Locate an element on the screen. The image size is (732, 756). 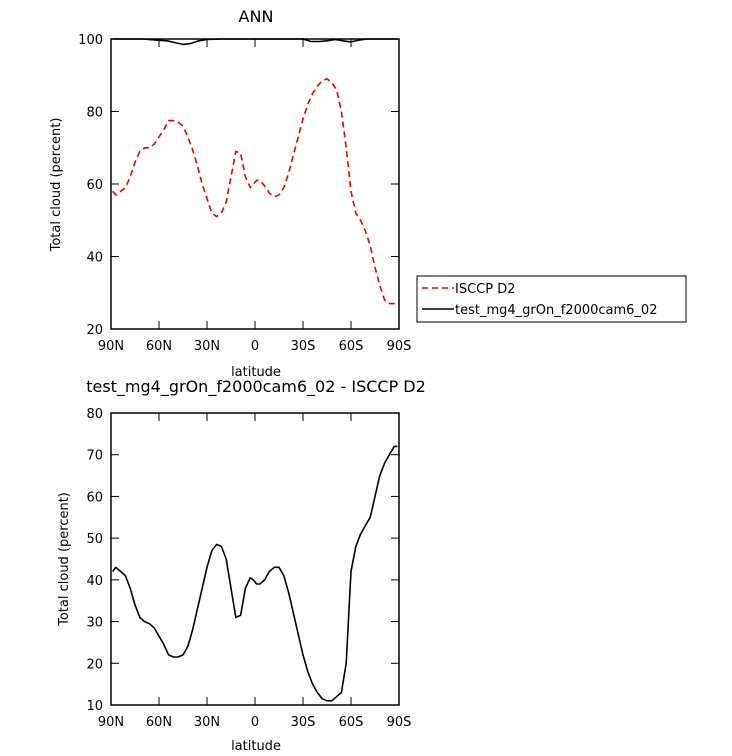
top-chart-y-tick-label: 60 is located at coordinates (94, 185).